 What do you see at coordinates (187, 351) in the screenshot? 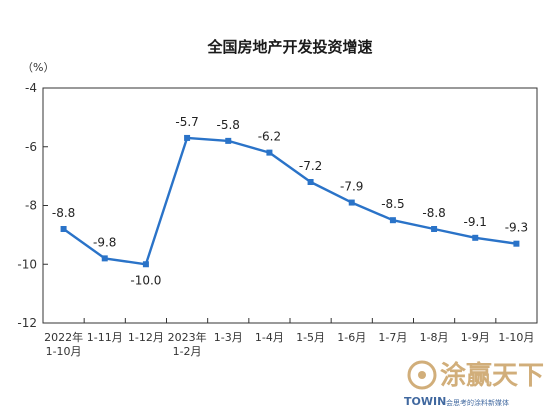
I see `x-tick-label: 1-2月` at bounding box center [187, 351].